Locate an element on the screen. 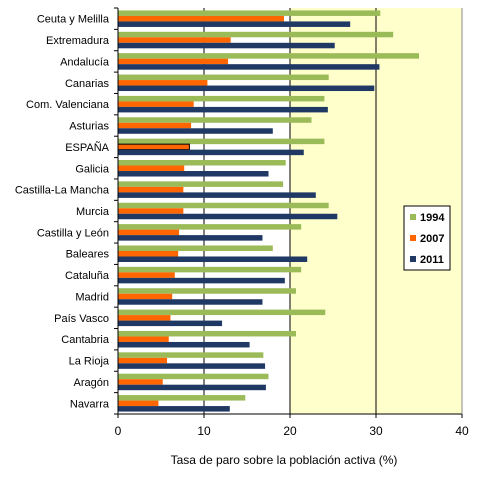 Image resolution: width=480 pixels, height=490 pixels. bar-2007-asturias is located at coordinates (155, 125).